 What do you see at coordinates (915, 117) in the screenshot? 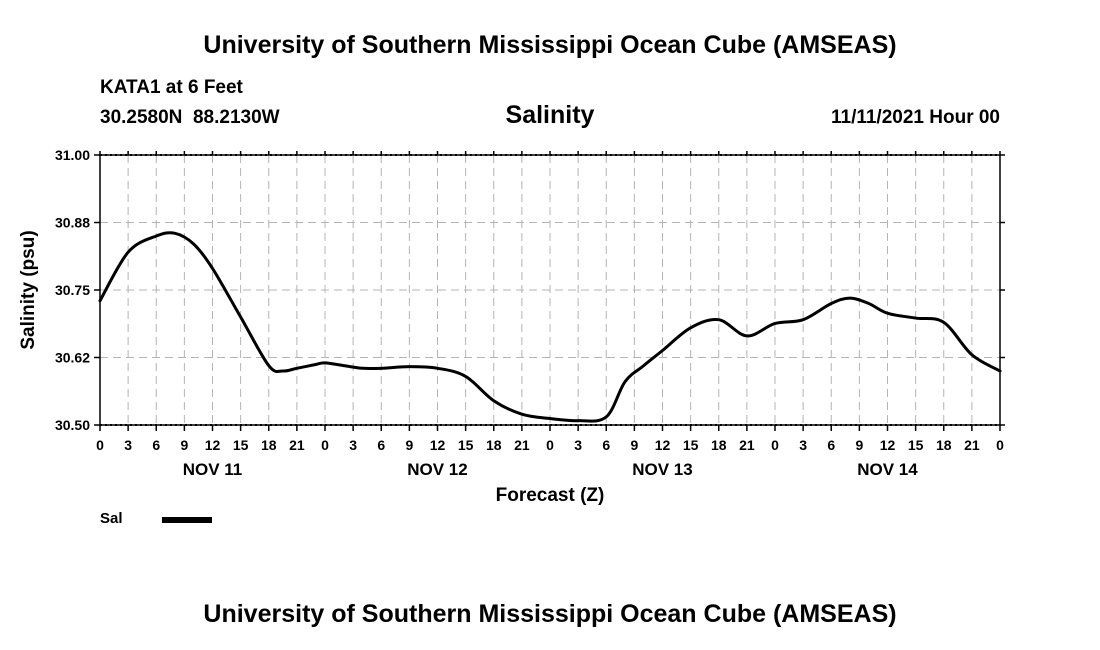
I see `forecast-timestamp: 11/11/2021 Hour 00` at bounding box center [915, 117].